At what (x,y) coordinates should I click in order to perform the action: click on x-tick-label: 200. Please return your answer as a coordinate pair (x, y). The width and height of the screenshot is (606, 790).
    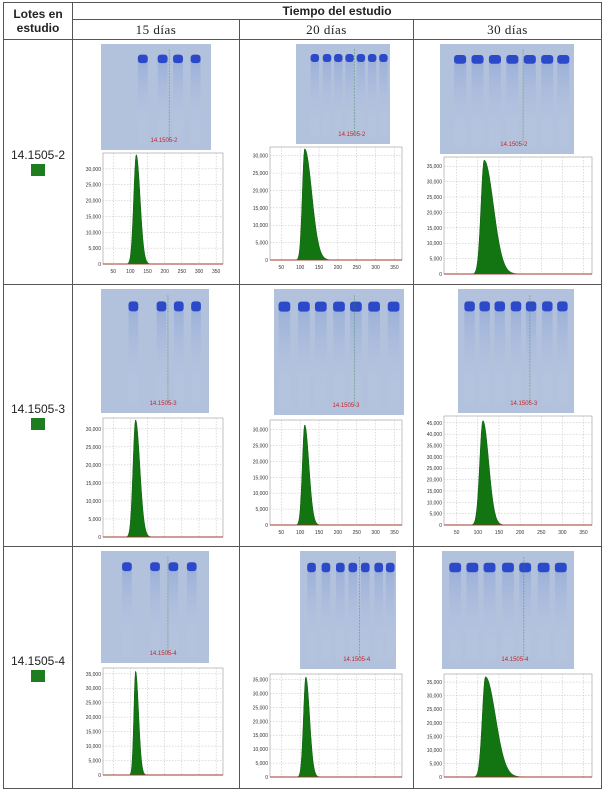
    Looking at the image, I should click on (520, 533).